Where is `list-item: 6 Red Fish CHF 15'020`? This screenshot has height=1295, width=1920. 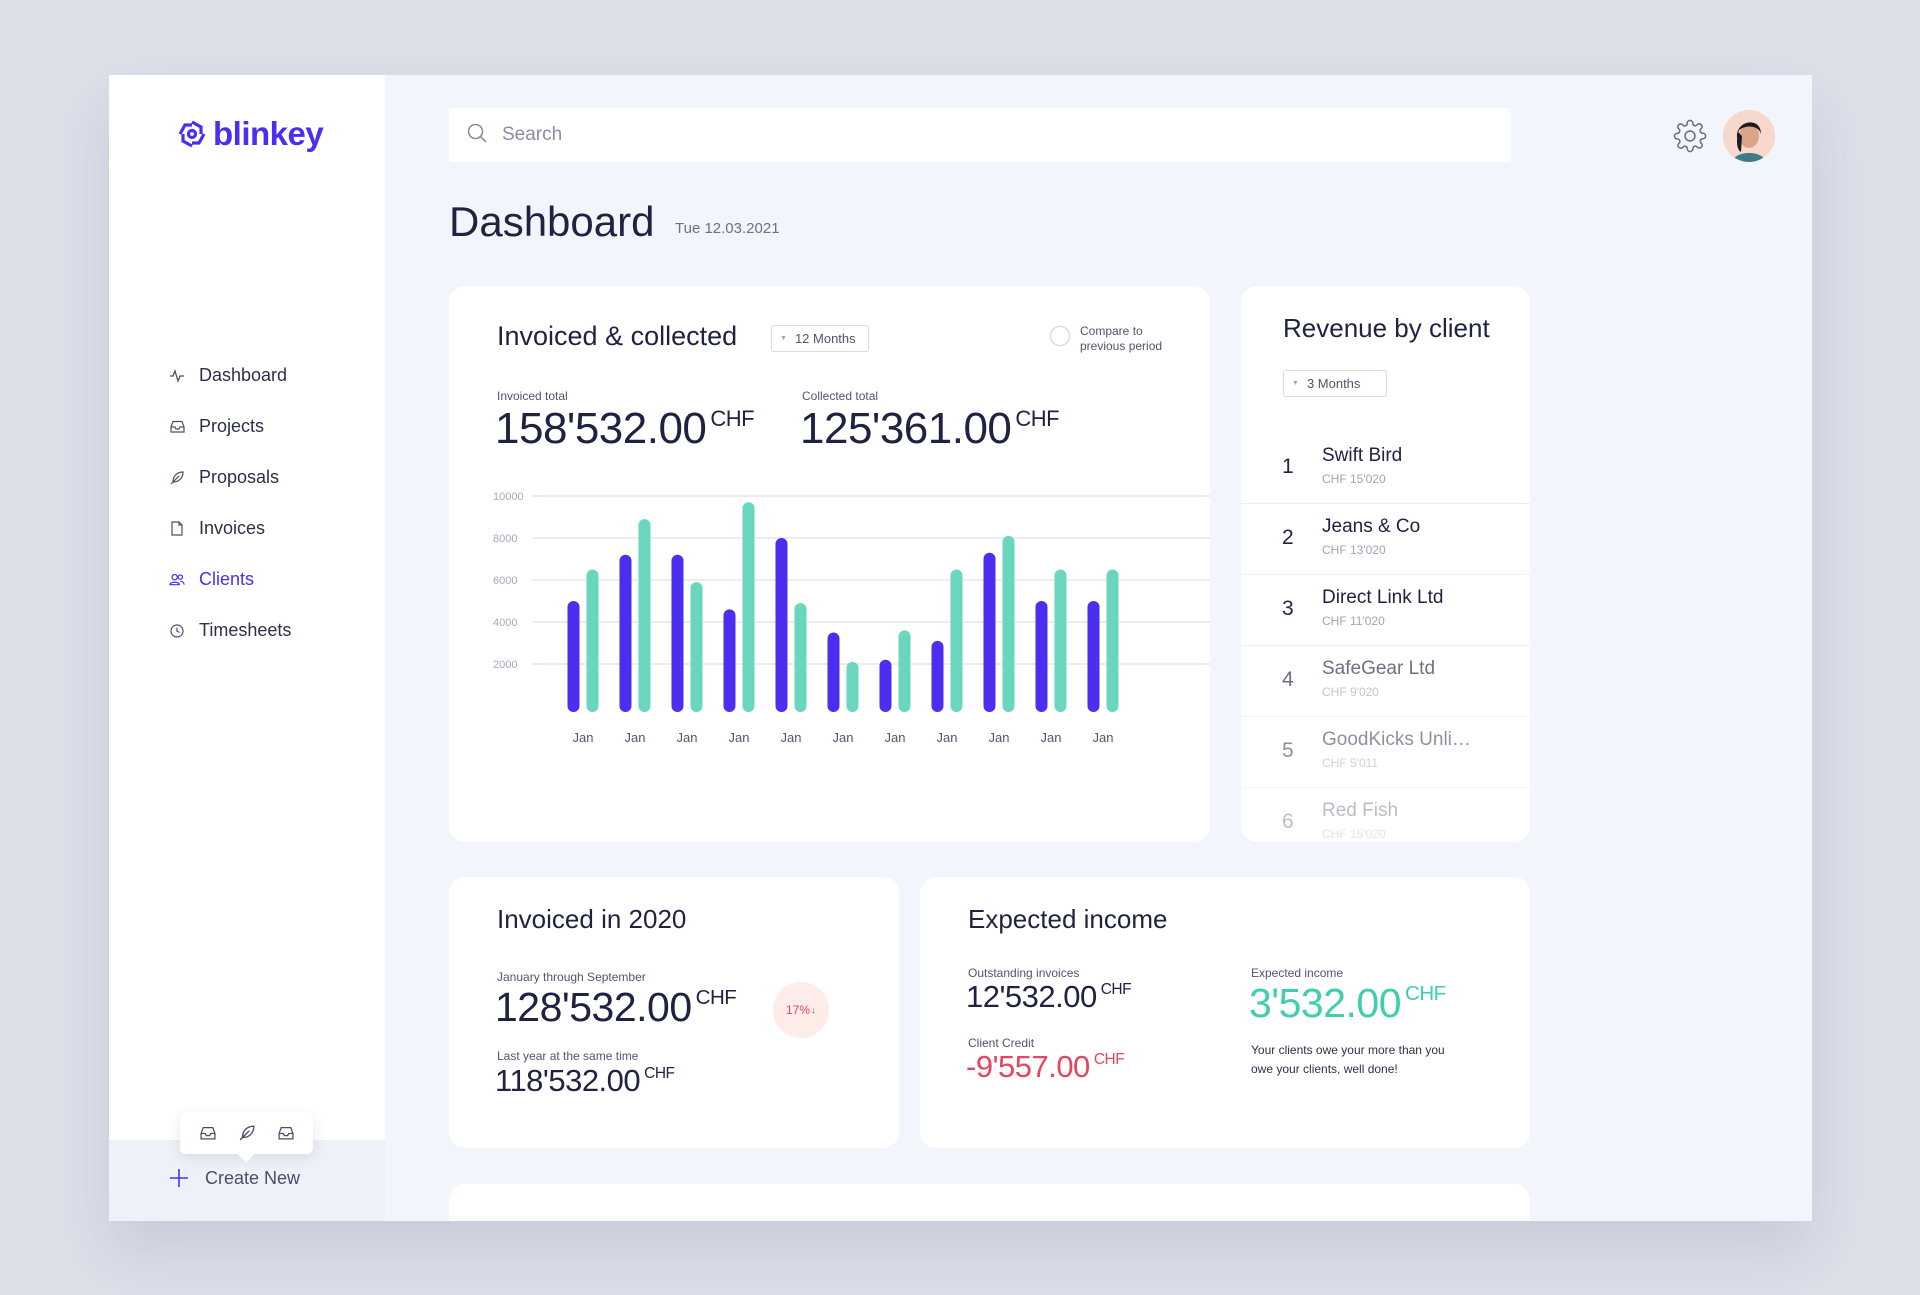 list-item: 6 Red Fish CHF 15'020 is located at coordinates (1385, 815).